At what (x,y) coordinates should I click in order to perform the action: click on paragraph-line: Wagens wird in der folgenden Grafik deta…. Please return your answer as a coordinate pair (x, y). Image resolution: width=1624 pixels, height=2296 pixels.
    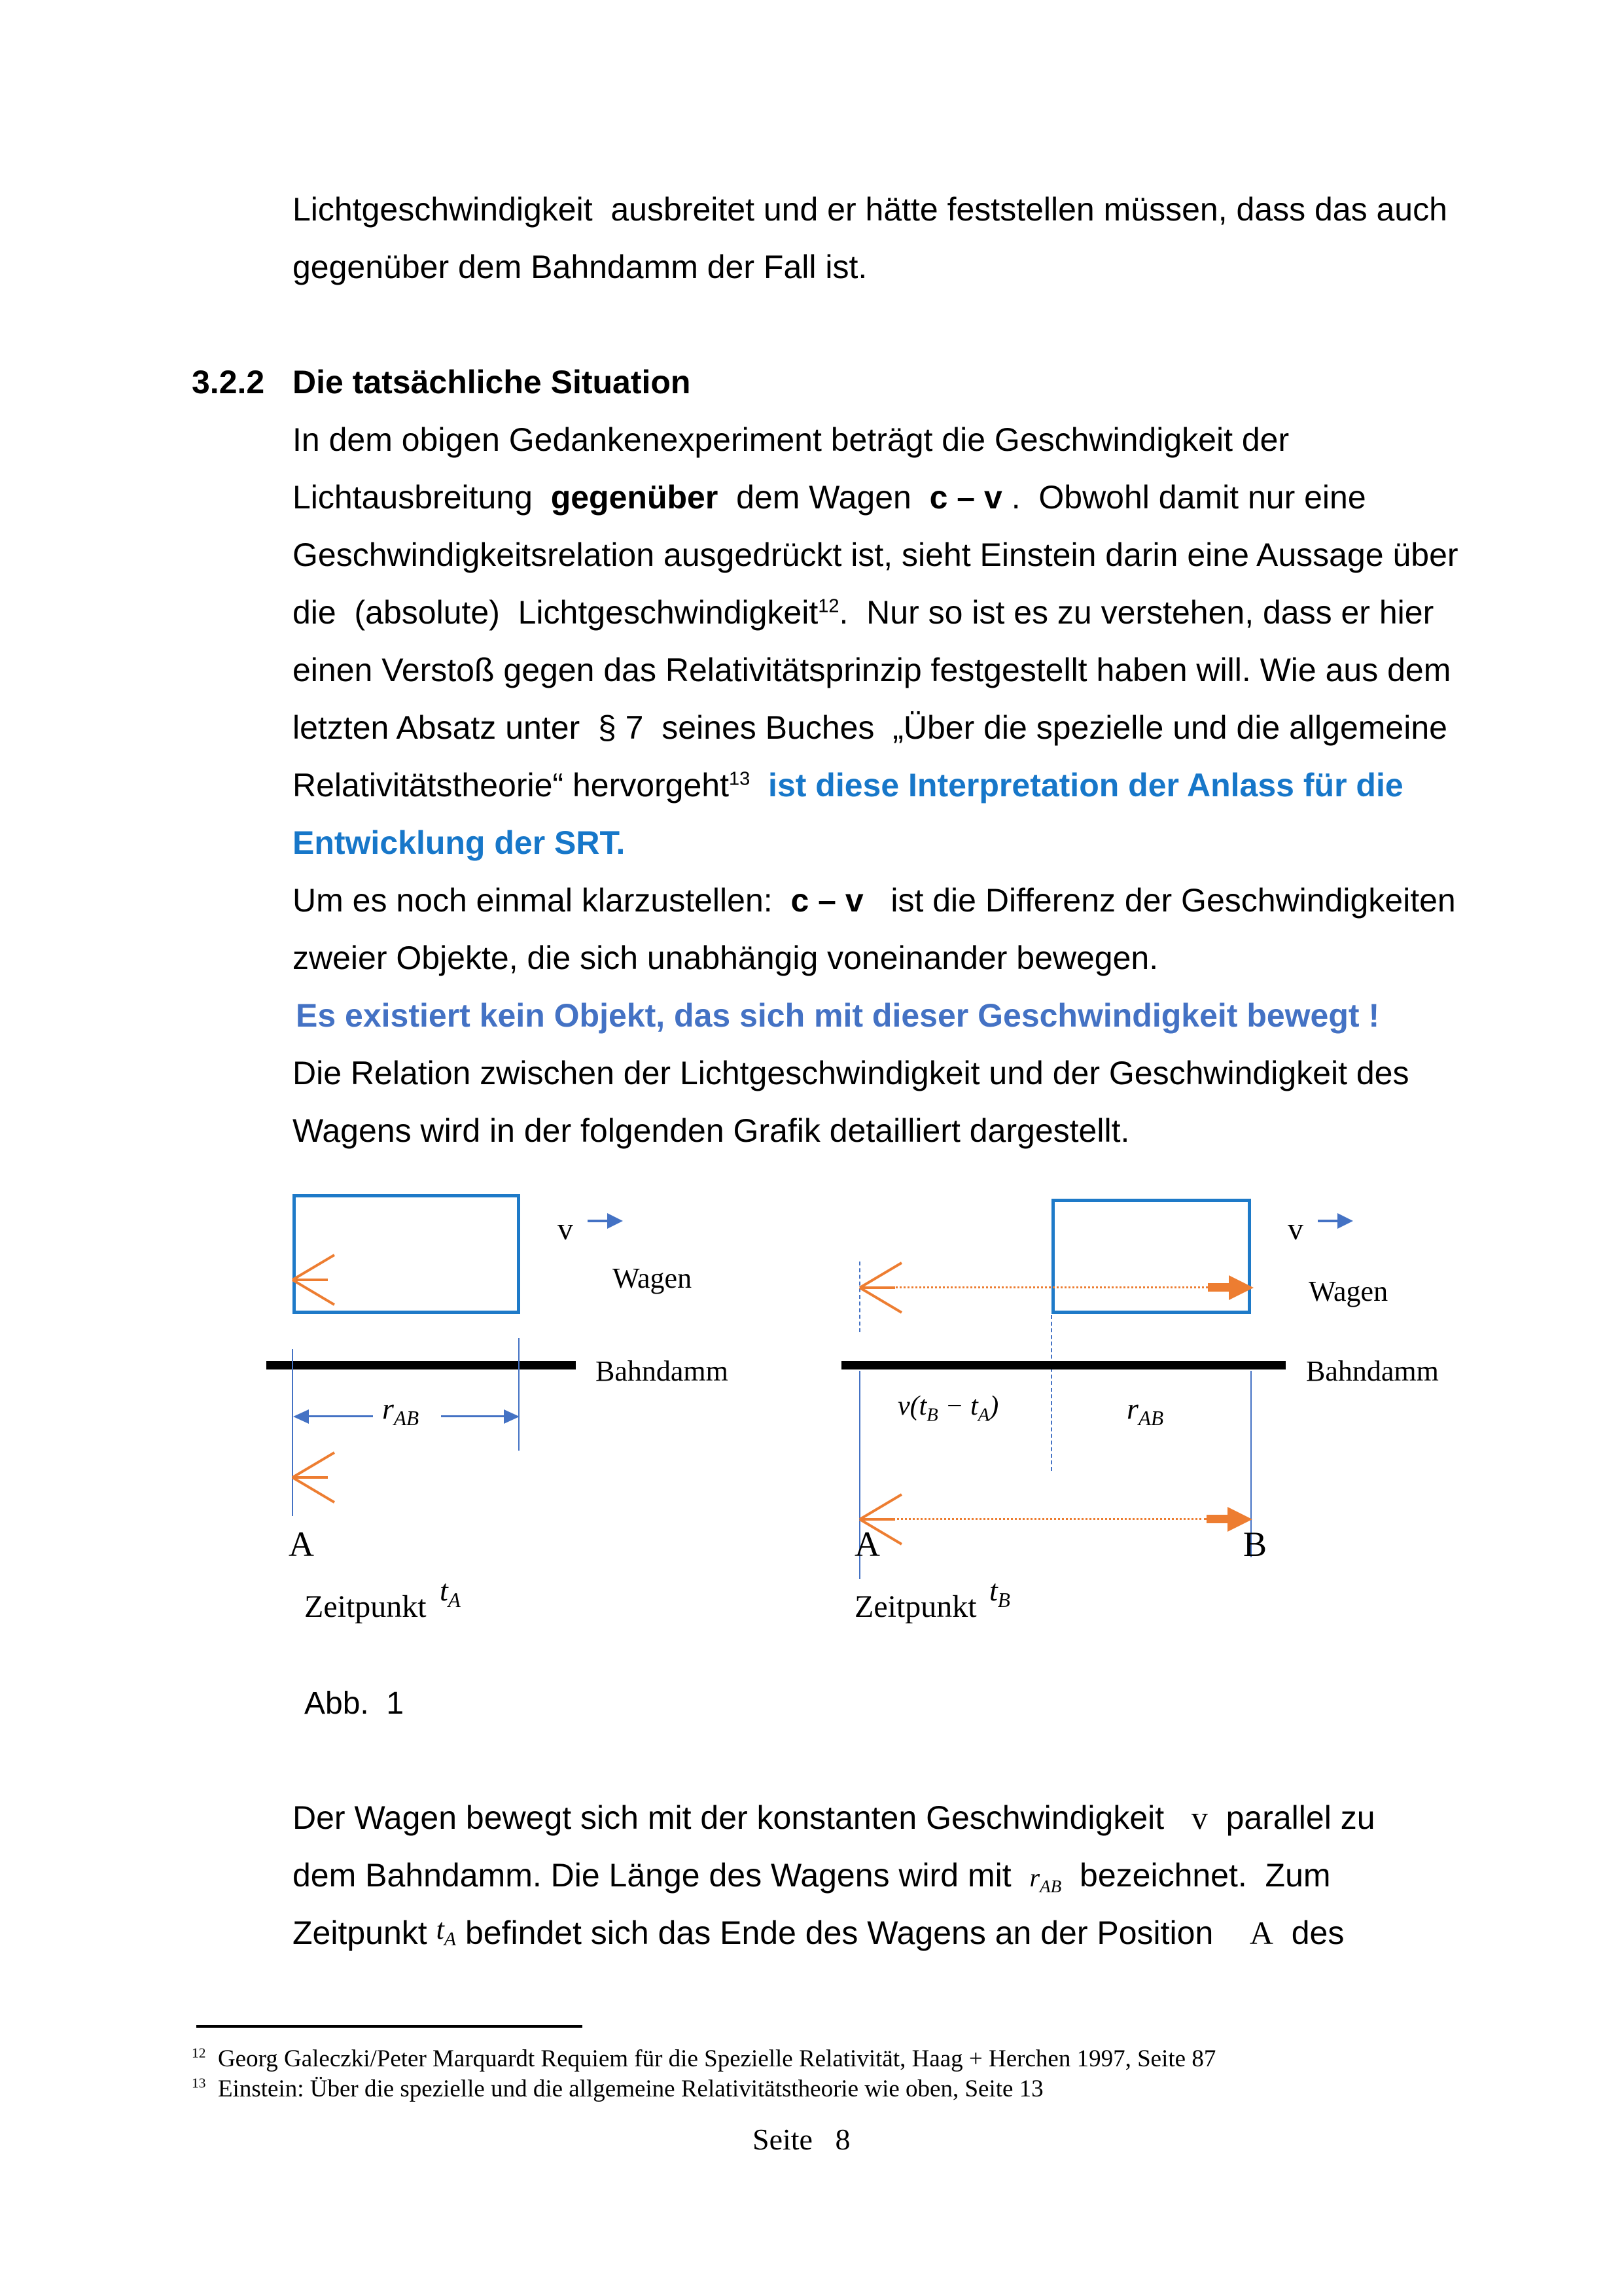
    Looking at the image, I should click on (711, 1131).